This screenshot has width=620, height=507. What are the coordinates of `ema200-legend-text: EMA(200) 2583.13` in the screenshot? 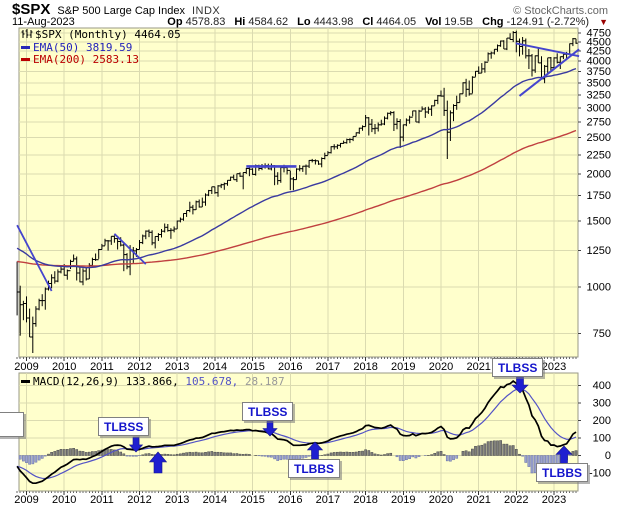 It's located at (86, 59).